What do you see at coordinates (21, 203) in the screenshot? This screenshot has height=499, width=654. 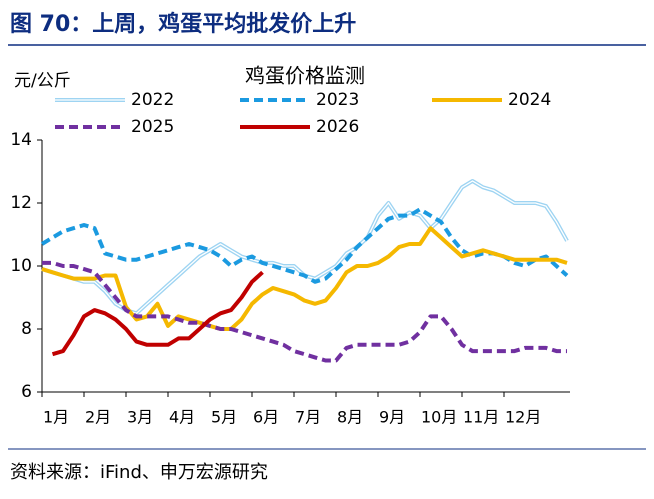 I see `y-tick-label: 12` at bounding box center [21, 203].